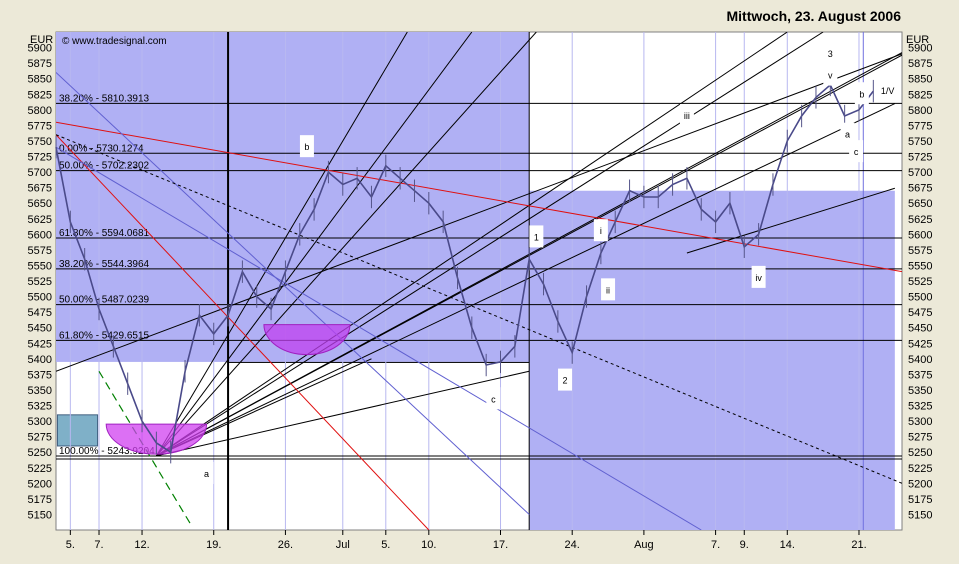 This screenshot has height=564, width=959. Describe the element at coordinates (920, 126) in the screenshot. I see `y-tick-label-right: 5775` at that location.